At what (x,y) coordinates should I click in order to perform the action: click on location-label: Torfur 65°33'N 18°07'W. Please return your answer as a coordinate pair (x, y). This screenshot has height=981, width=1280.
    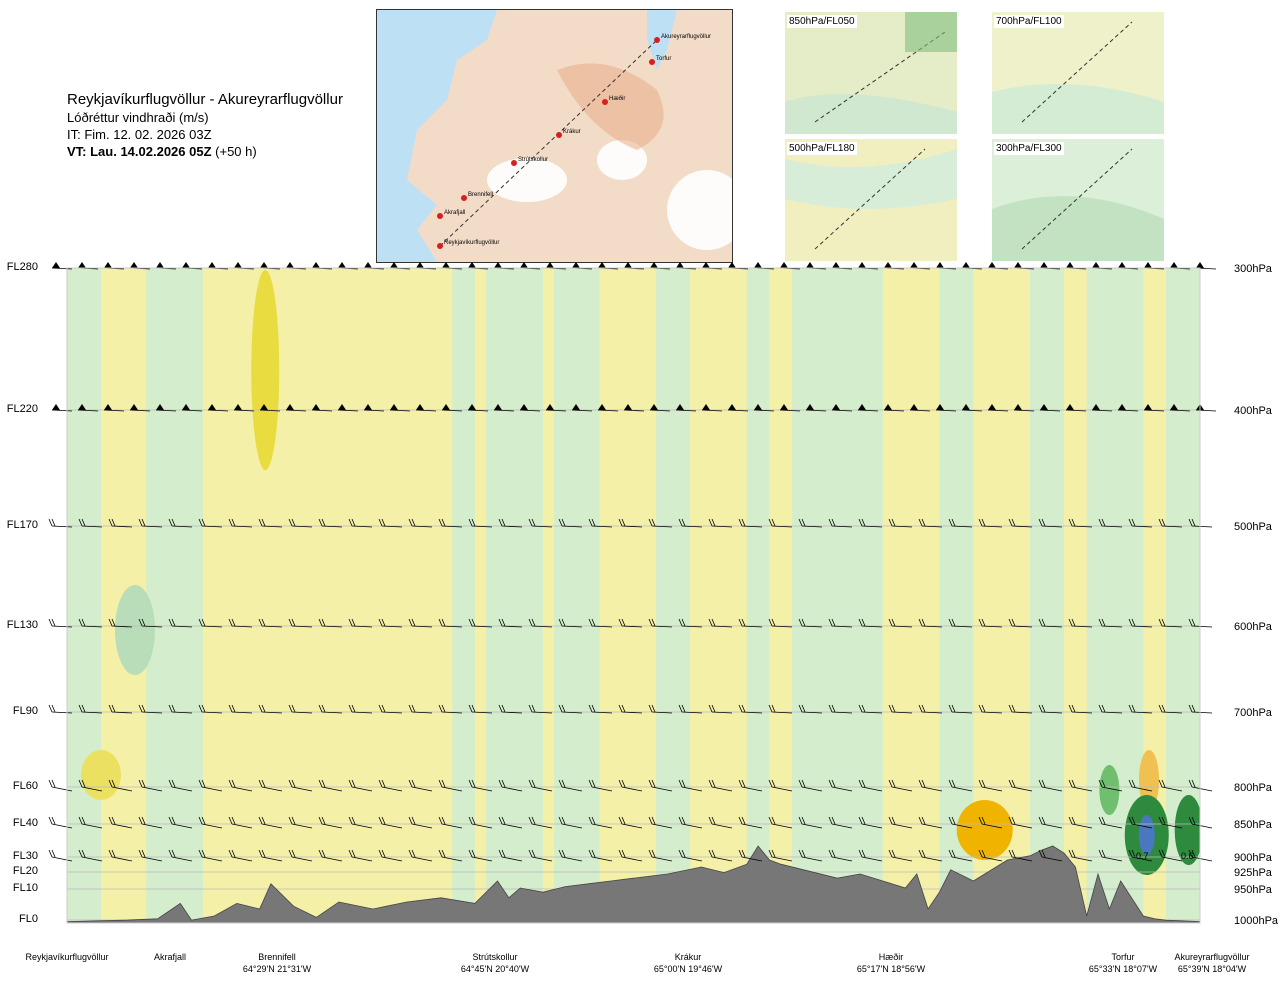
    Looking at the image, I should click on (1123, 963).